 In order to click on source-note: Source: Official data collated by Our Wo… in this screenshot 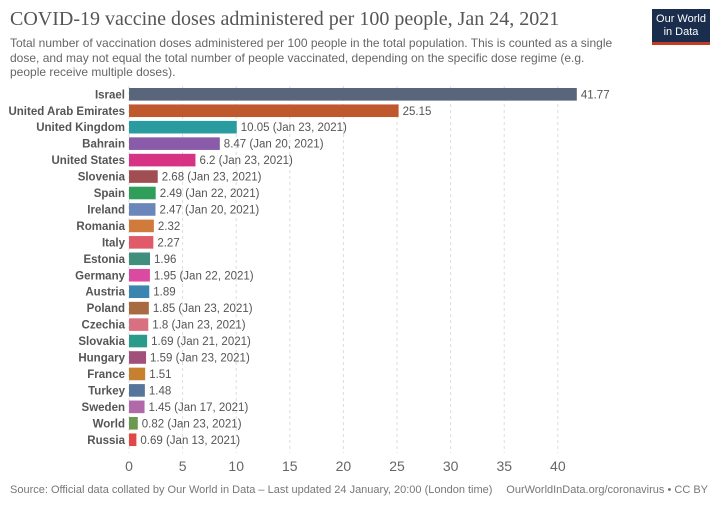, I will do `click(251, 490)`.